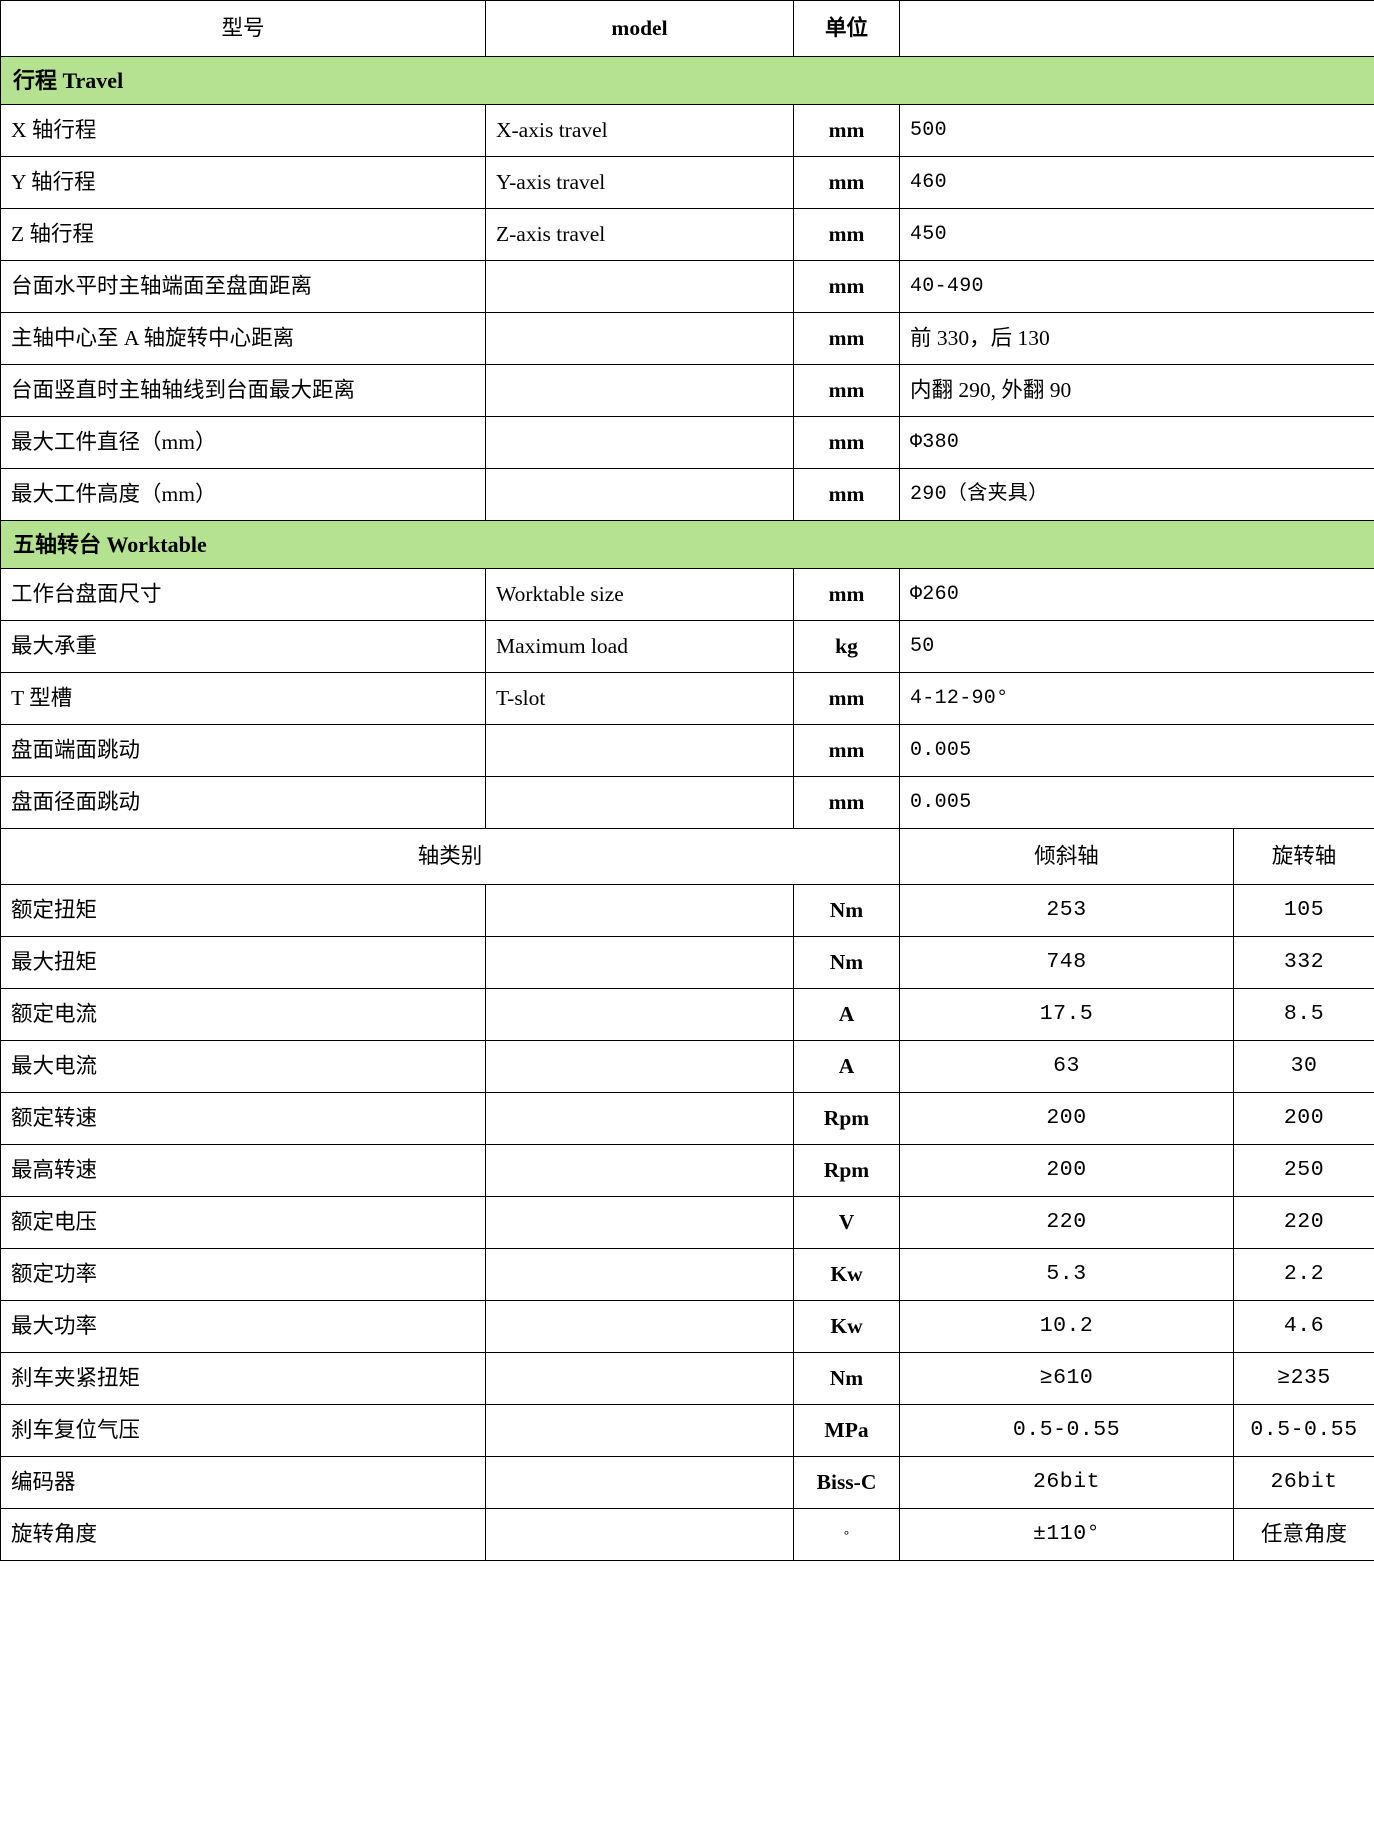 This screenshot has width=1374, height=1832. I want to click on axis-column-header-tilting: 倾斜轴, so click(1066, 856).